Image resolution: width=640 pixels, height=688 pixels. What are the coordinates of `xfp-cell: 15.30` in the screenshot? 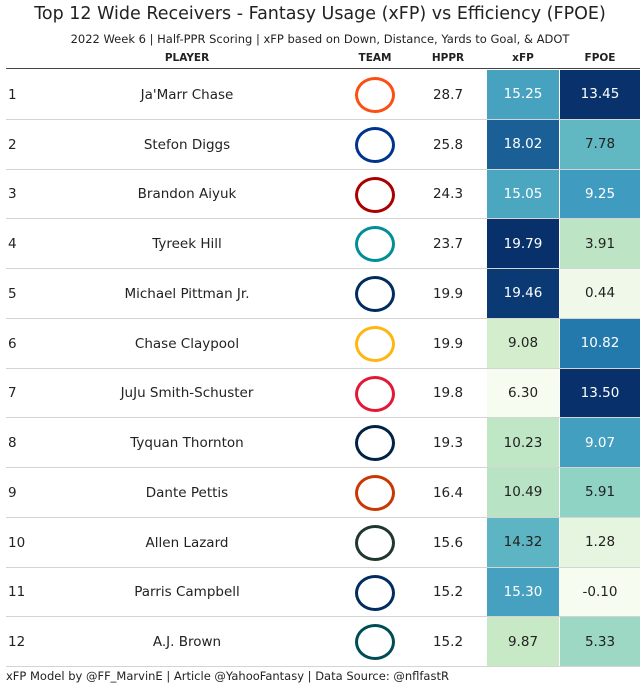 It's located at (523, 592).